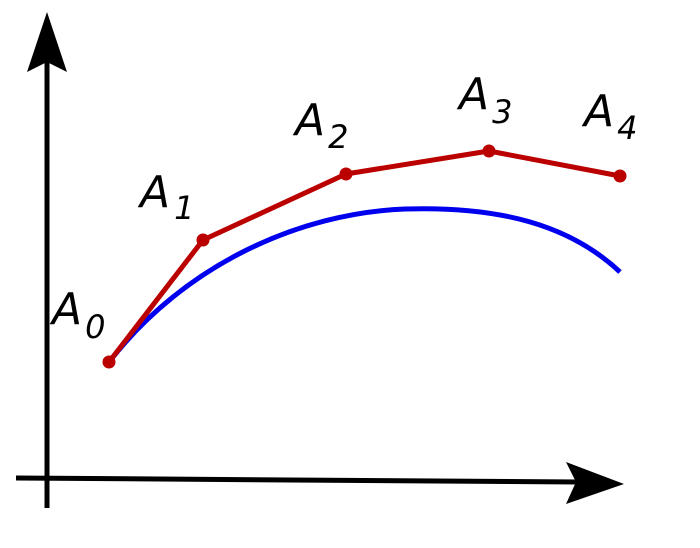  Describe the element at coordinates (95, 327) in the screenshot. I see `label-a0-index: 0` at that location.